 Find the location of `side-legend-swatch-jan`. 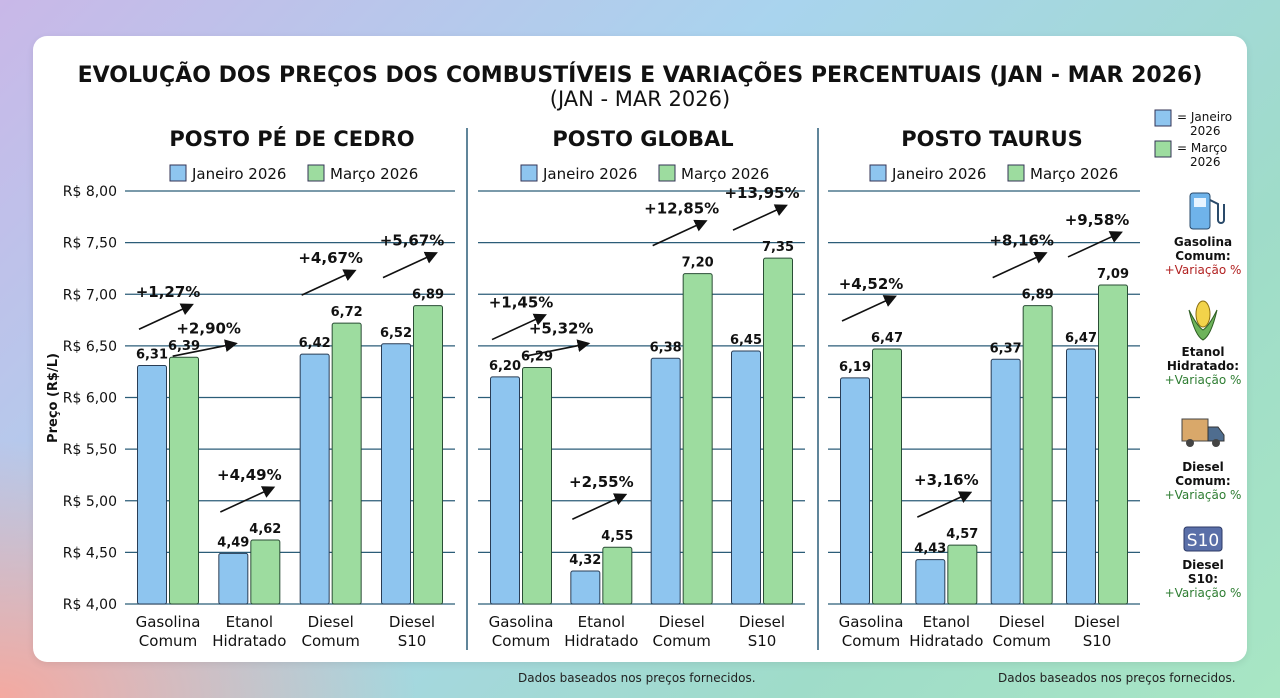

side-legend-swatch-jan is located at coordinates (1163, 118).